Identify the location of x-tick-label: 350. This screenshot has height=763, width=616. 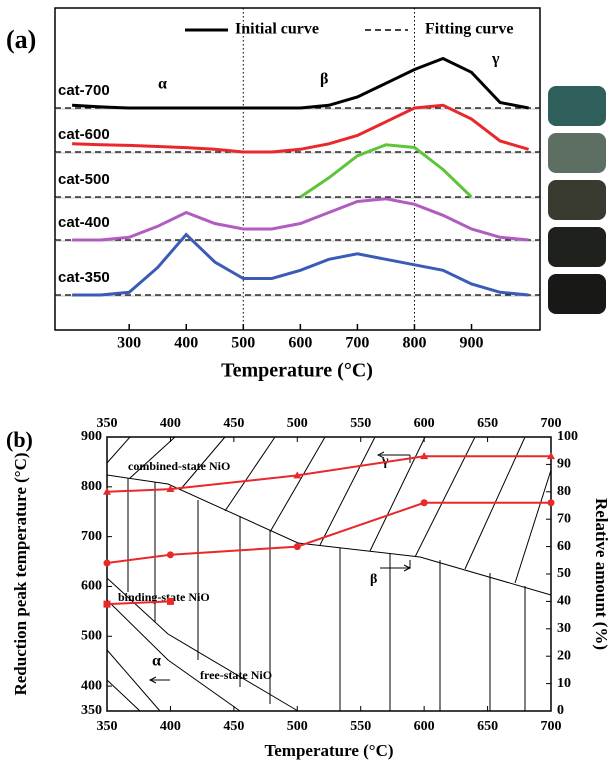
(107, 726).